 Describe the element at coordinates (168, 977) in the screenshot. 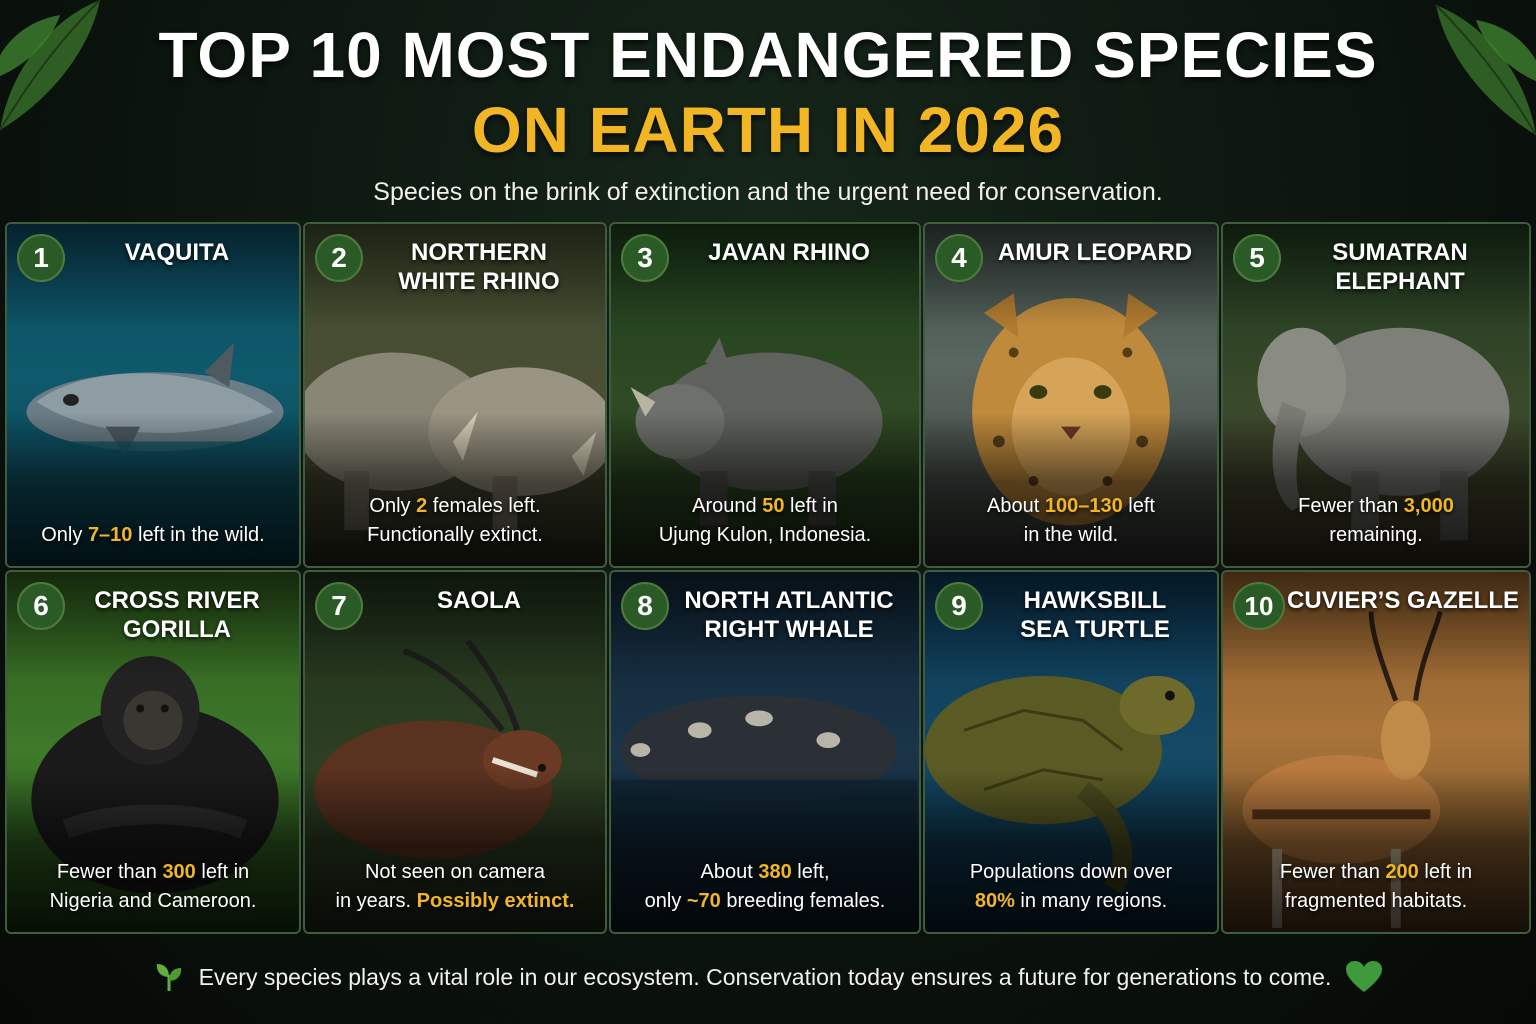

I see `sprout-icon` at that location.